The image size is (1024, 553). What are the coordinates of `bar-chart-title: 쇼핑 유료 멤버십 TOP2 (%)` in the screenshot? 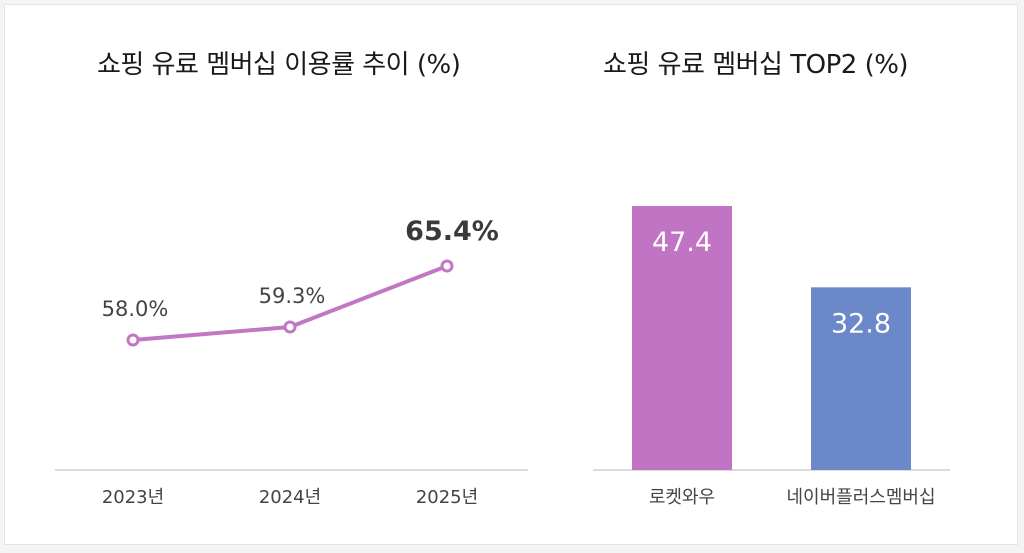 It's located at (756, 65).